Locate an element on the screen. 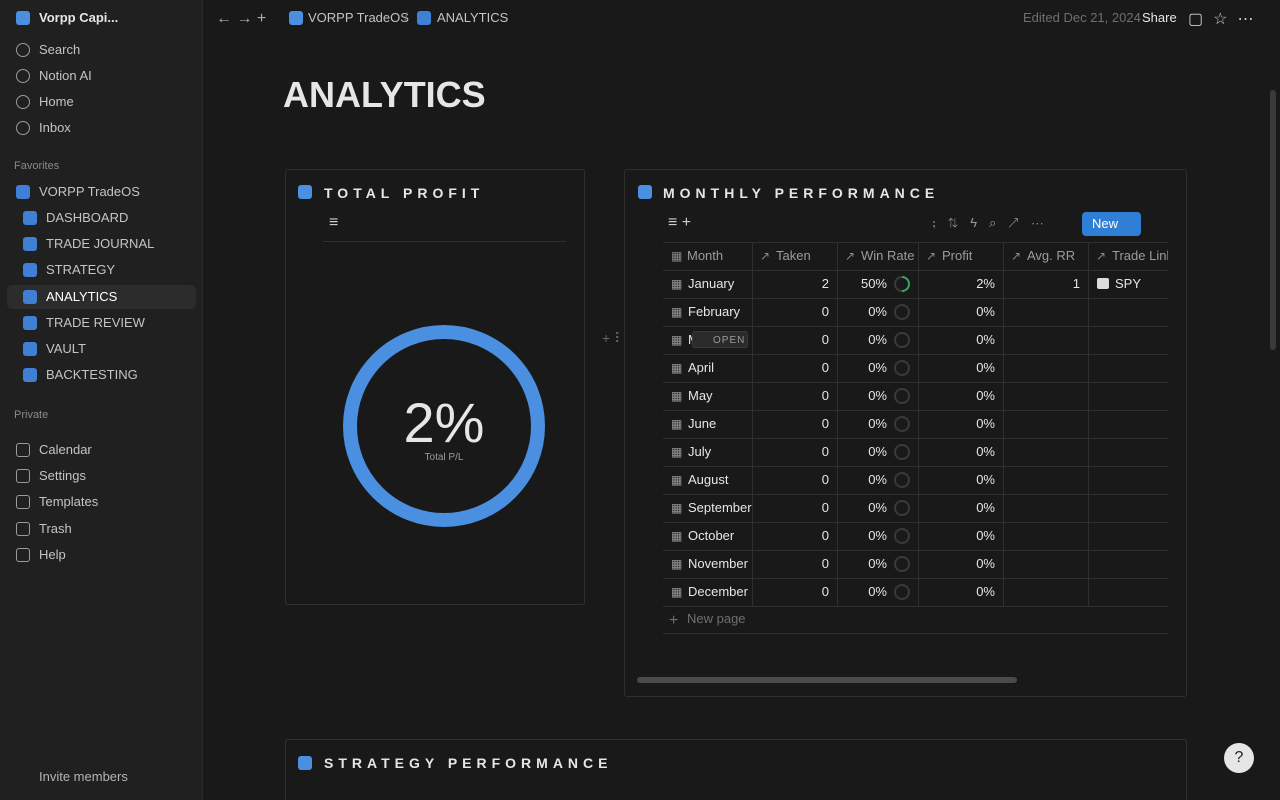  cell: 2% is located at coordinates (985, 283).